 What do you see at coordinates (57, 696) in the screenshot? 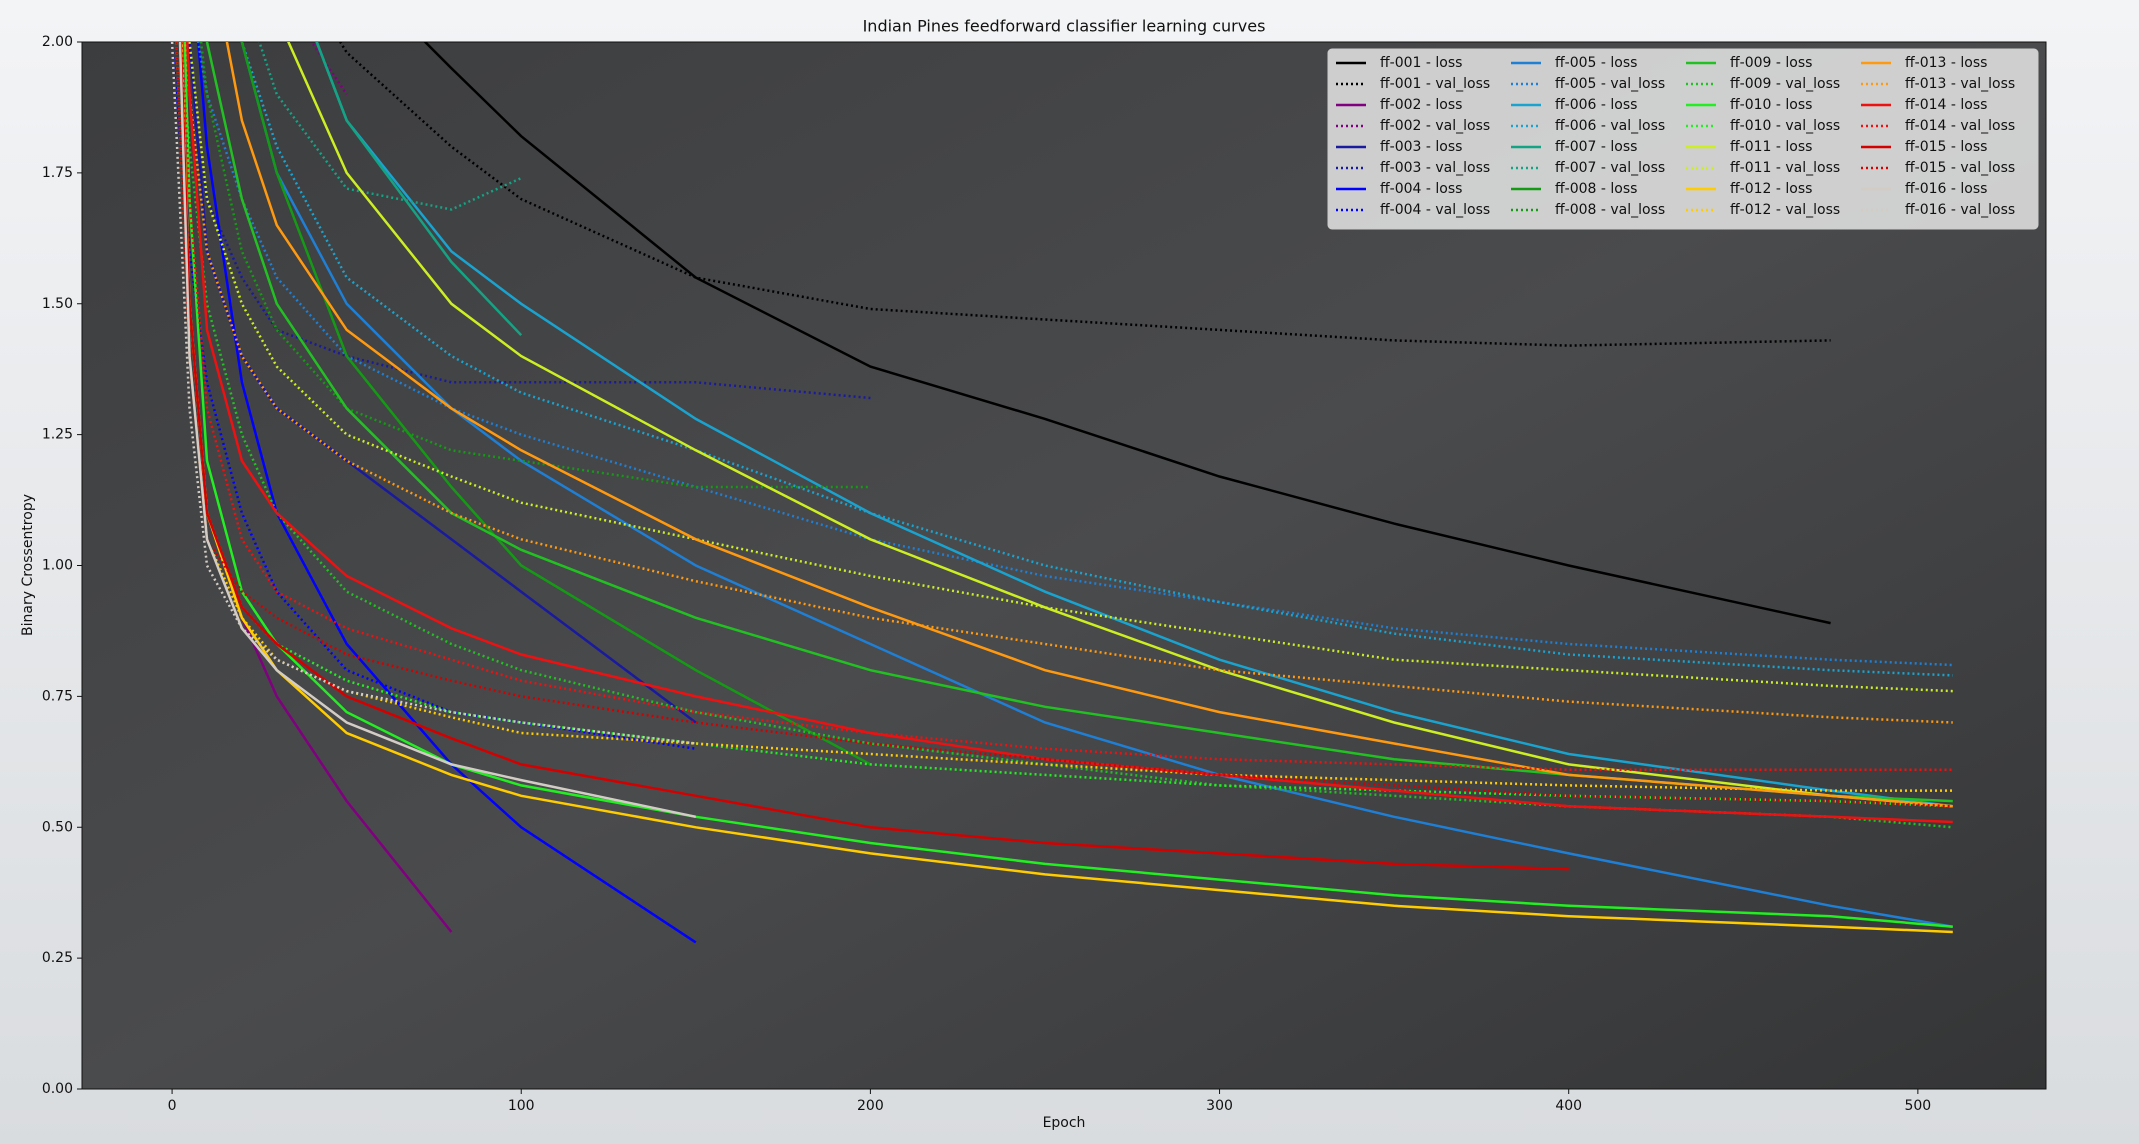
I see `y-tick-label: 0.75` at bounding box center [57, 696].